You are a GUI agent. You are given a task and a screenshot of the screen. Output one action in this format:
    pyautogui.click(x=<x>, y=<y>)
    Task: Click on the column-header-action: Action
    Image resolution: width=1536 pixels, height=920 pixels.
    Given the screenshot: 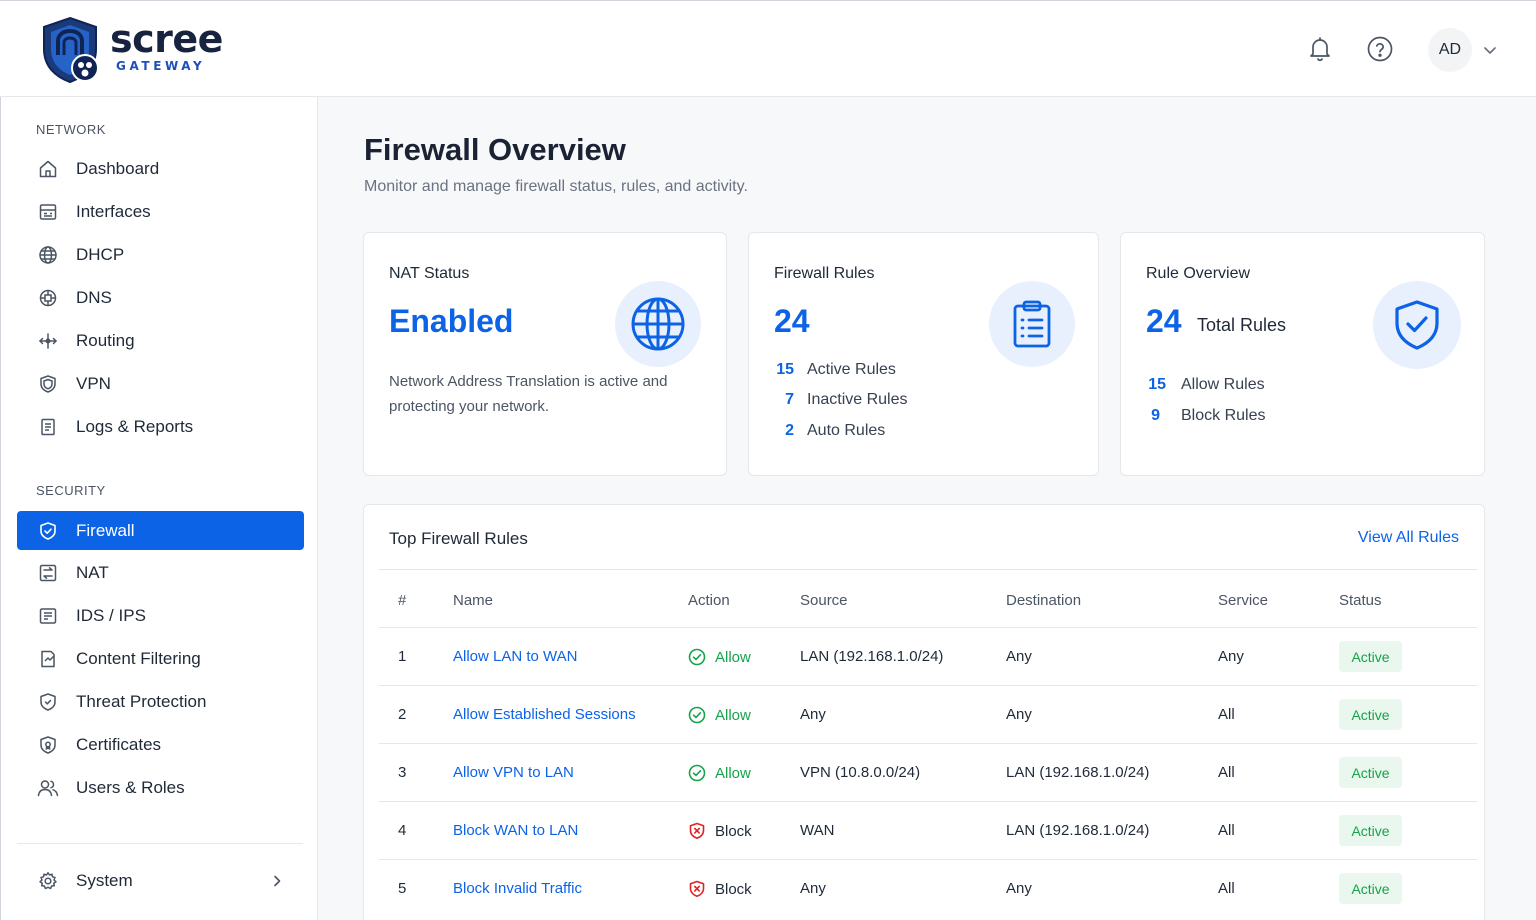 What is the action you would take?
    pyautogui.click(x=709, y=600)
    